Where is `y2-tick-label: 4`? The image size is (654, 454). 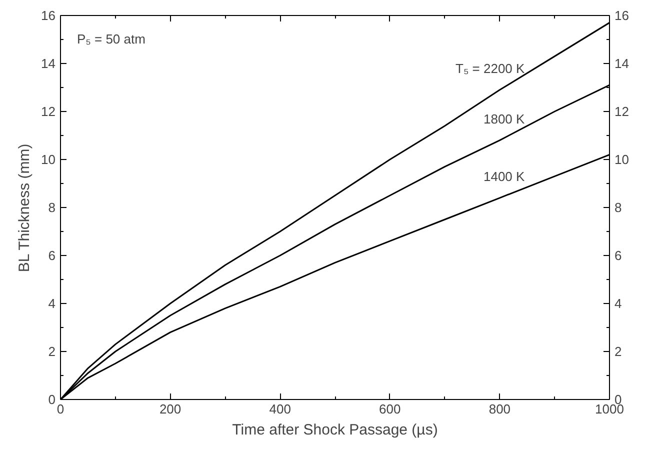 y2-tick-label: 4 is located at coordinates (618, 303).